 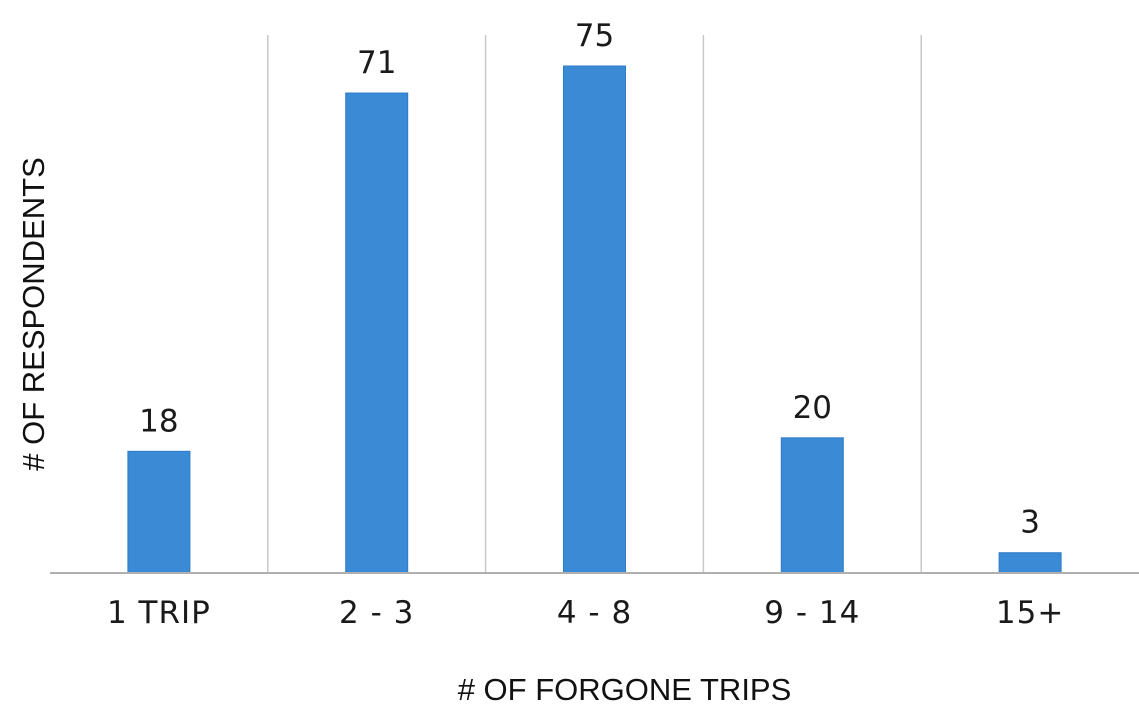 I want to click on data-label: 75, so click(x=594, y=36).